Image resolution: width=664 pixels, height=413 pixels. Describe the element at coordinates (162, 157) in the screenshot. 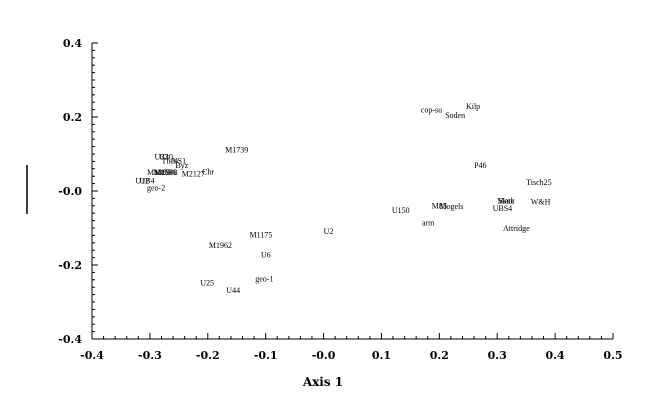

I see `point-label: U32` at that location.